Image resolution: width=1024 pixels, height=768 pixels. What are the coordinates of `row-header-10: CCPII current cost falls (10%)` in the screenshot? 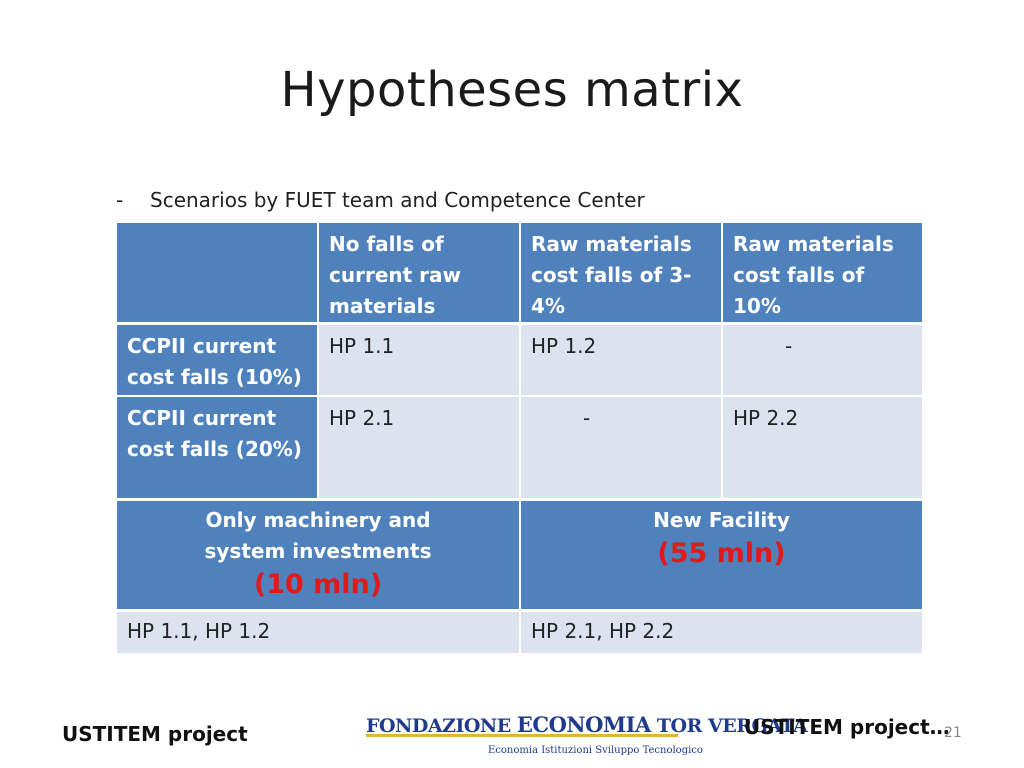 It's located at (217, 360).